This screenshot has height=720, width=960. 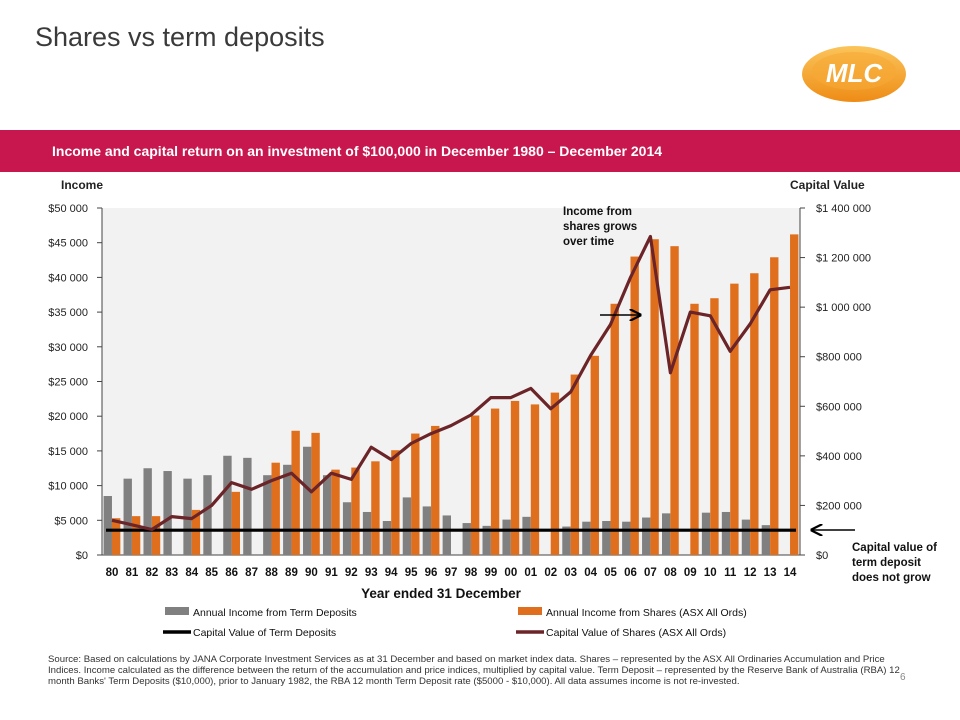 What do you see at coordinates (891, 578) in the screenshot?
I see `annotation-line: does not grow` at bounding box center [891, 578].